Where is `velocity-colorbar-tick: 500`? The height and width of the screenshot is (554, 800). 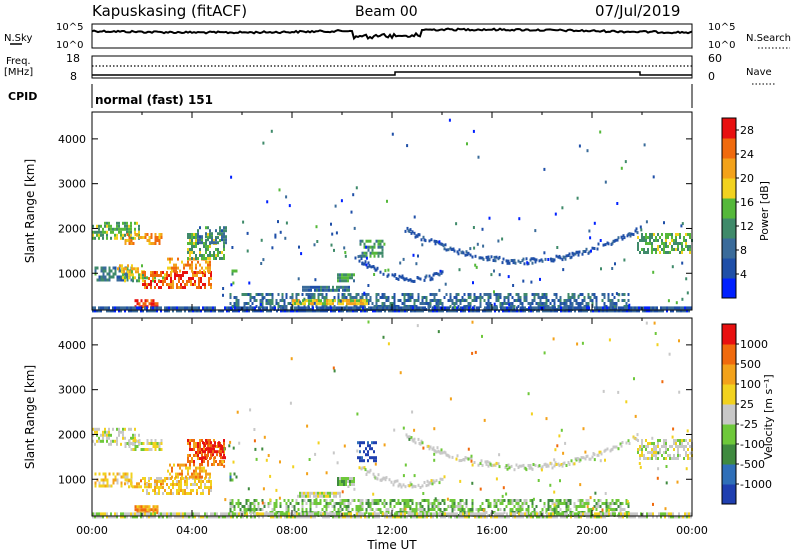 velocity-colorbar-tick: 500 is located at coordinates (750, 364).